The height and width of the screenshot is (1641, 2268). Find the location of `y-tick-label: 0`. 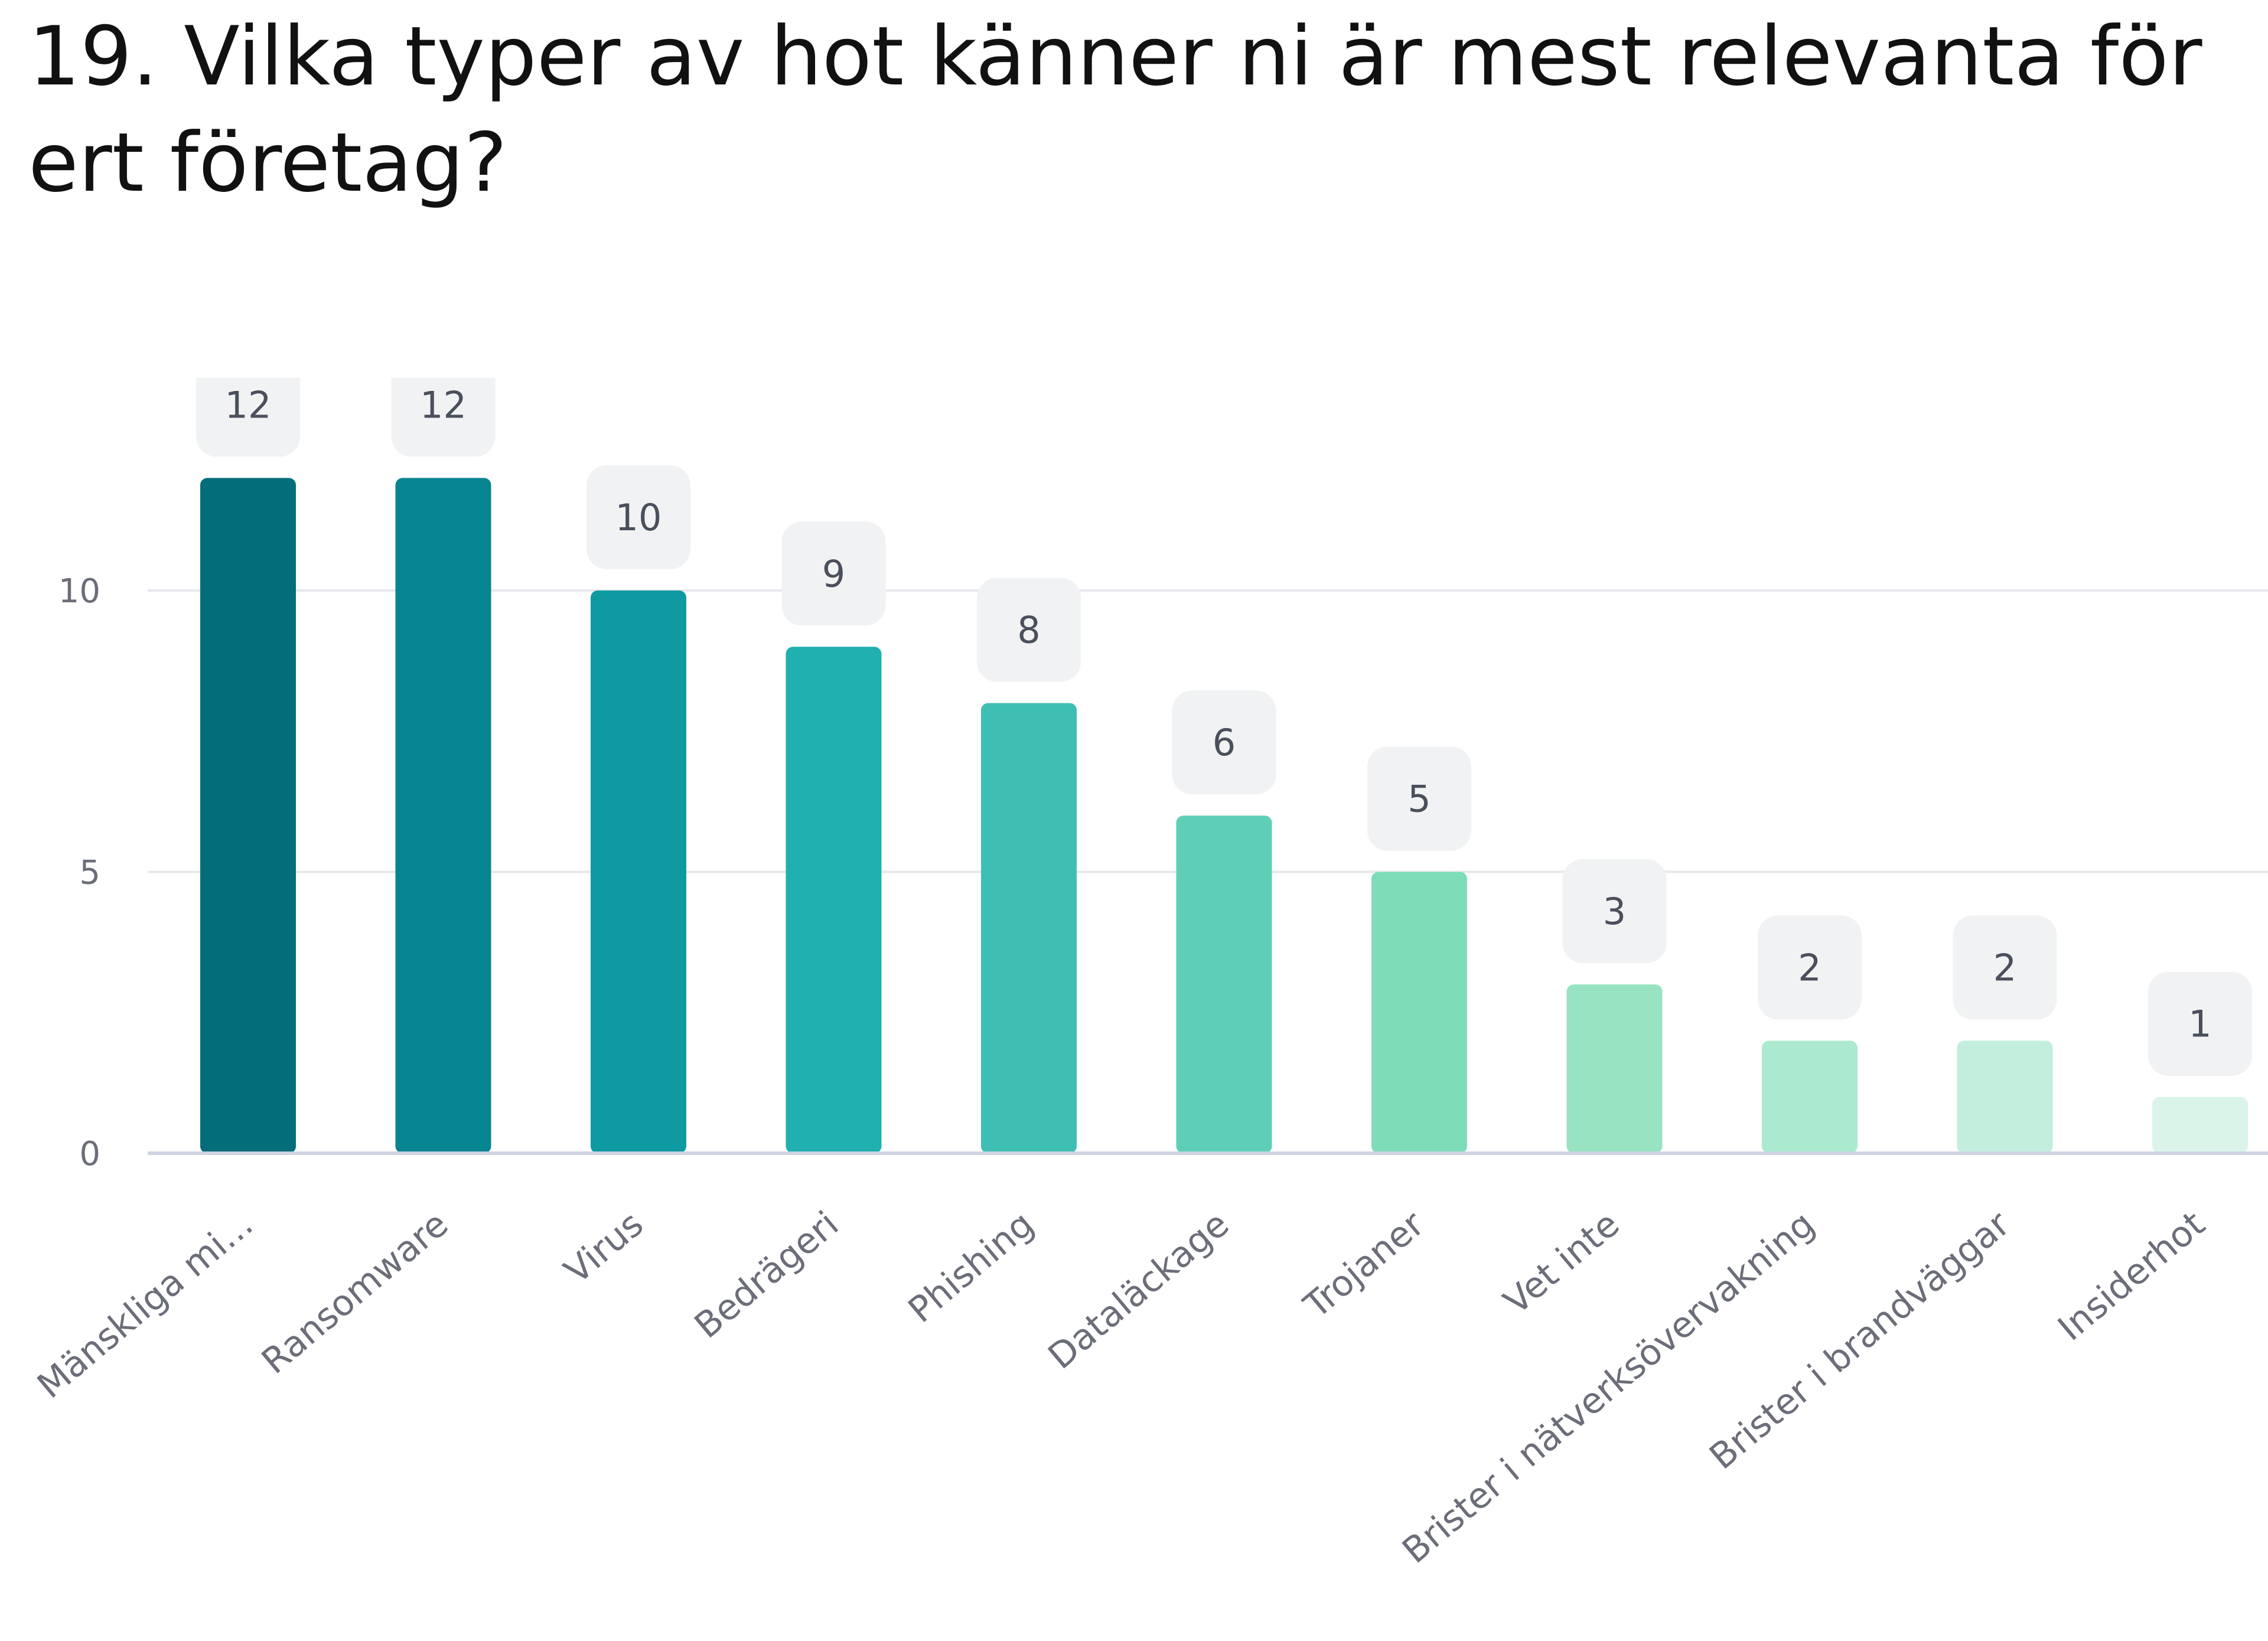

y-tick-label: 0 is located at coordinates (89, 1154).